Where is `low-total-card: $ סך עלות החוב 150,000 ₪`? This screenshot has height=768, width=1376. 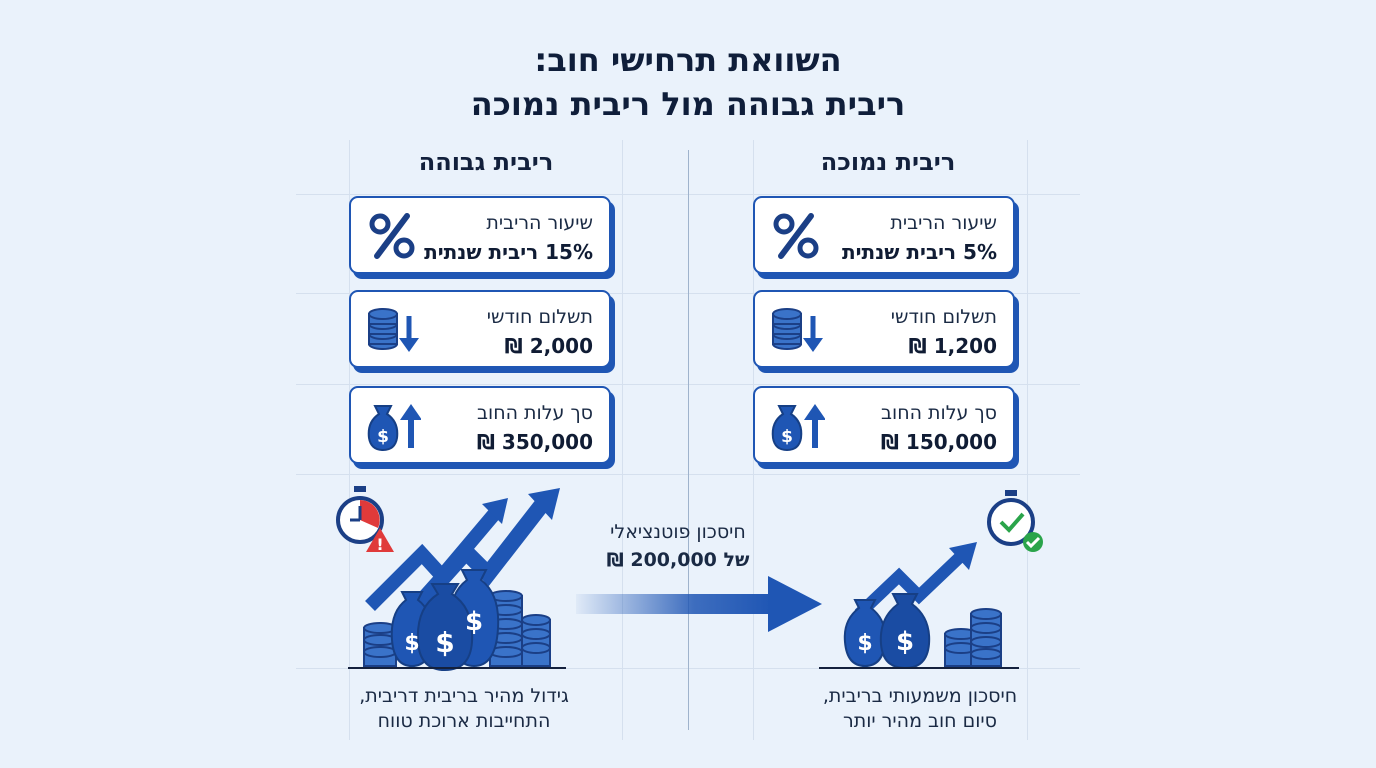 low-total-card: $ סך עלות החוב 150,000 ₪ is located at coordinates (884, 425).